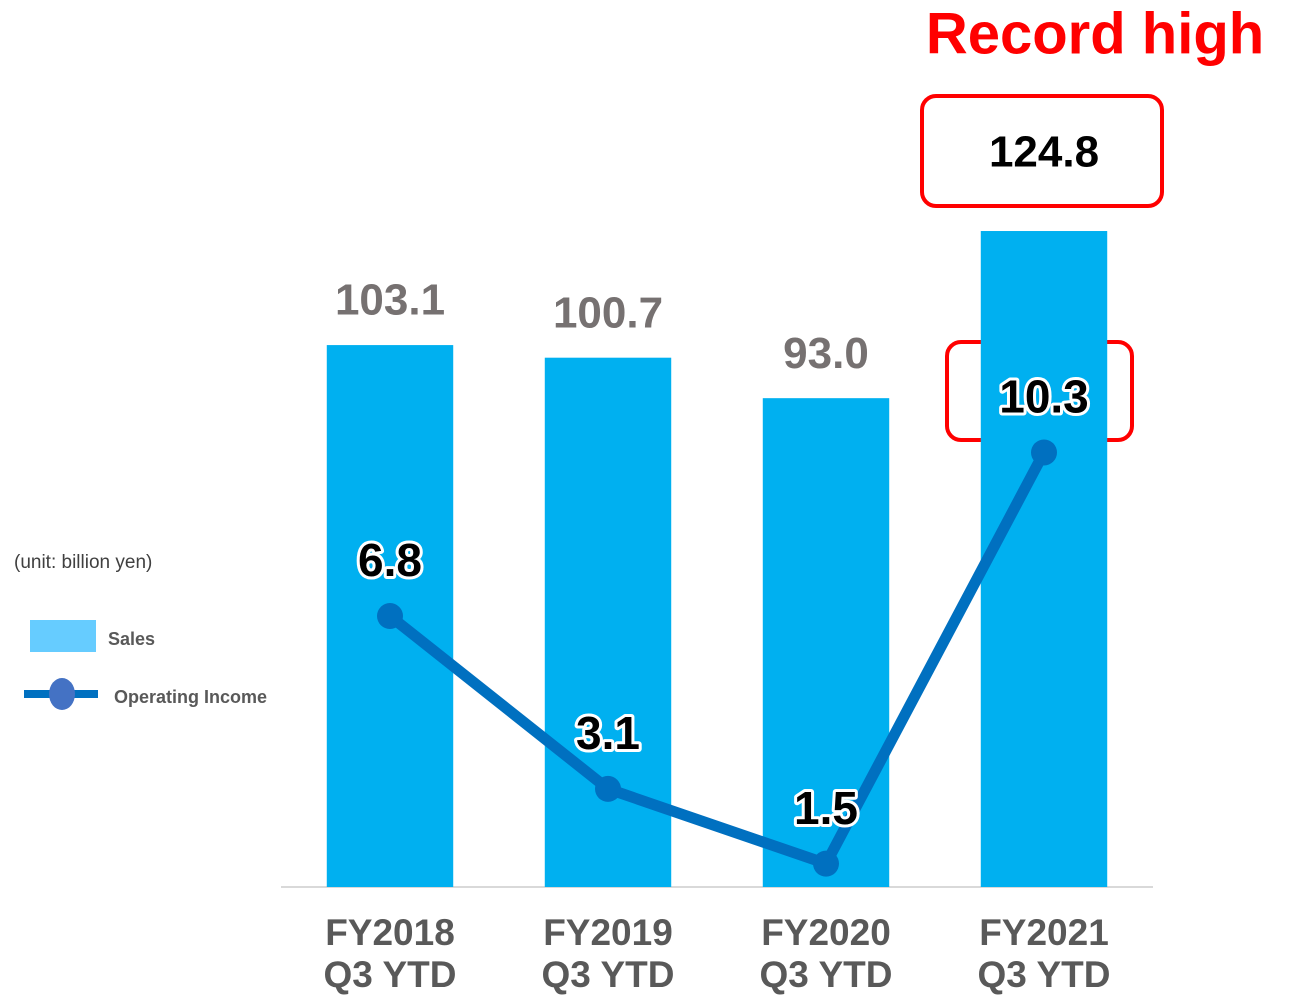  I want to click on line-value-label: 3.1, so click(608, 733).